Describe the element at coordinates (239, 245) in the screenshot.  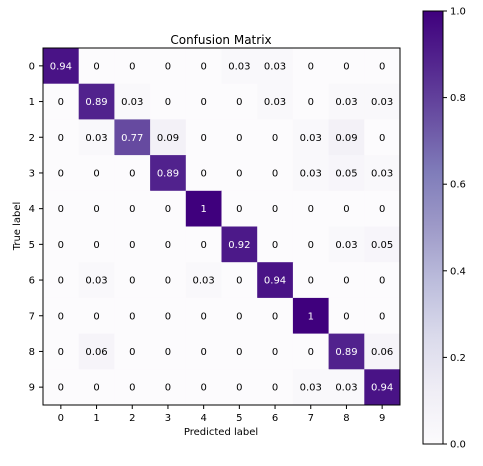
I see `cell-value-label: 0.92` at that location.